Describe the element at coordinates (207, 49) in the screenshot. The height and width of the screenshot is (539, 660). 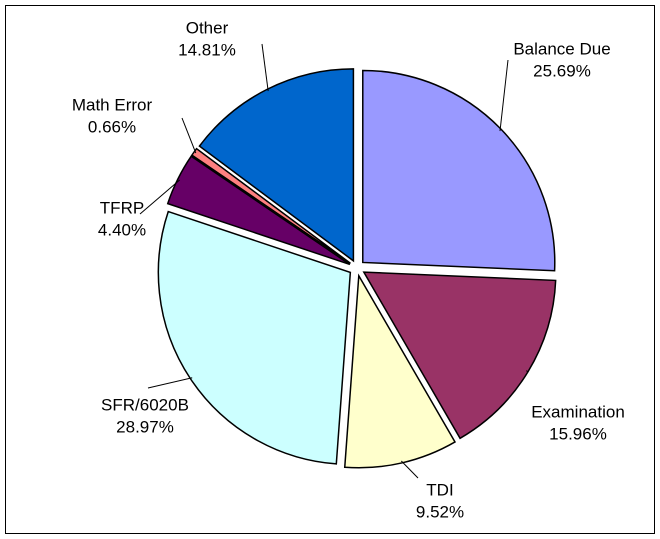
I see `slice-value-label: 14.81%` at that location.